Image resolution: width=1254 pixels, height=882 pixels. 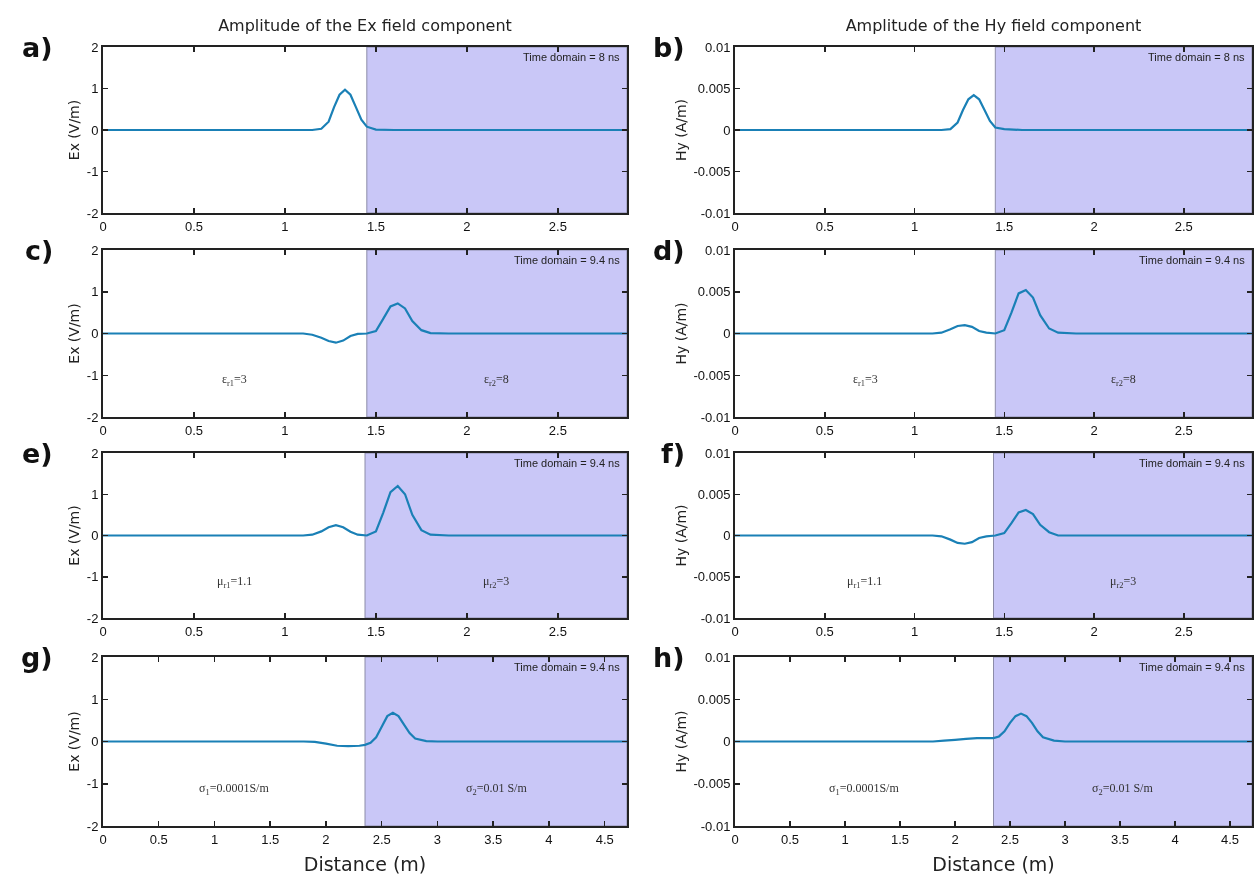 I want to click on annotation: σ$_{2}$=0.01 S/m, so click(x=497, y=789).